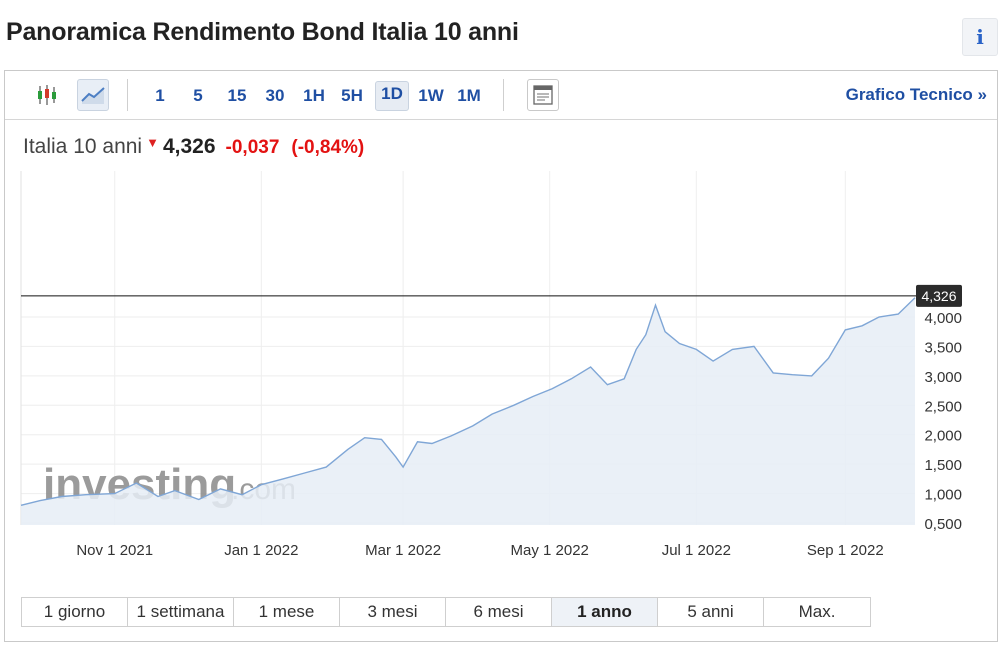 The image size is (1002, 646). What do you see at coordinates (352, 95) in the screenshot?
I see `timeframe-5h: 5H` at bounding box center [352, 95].